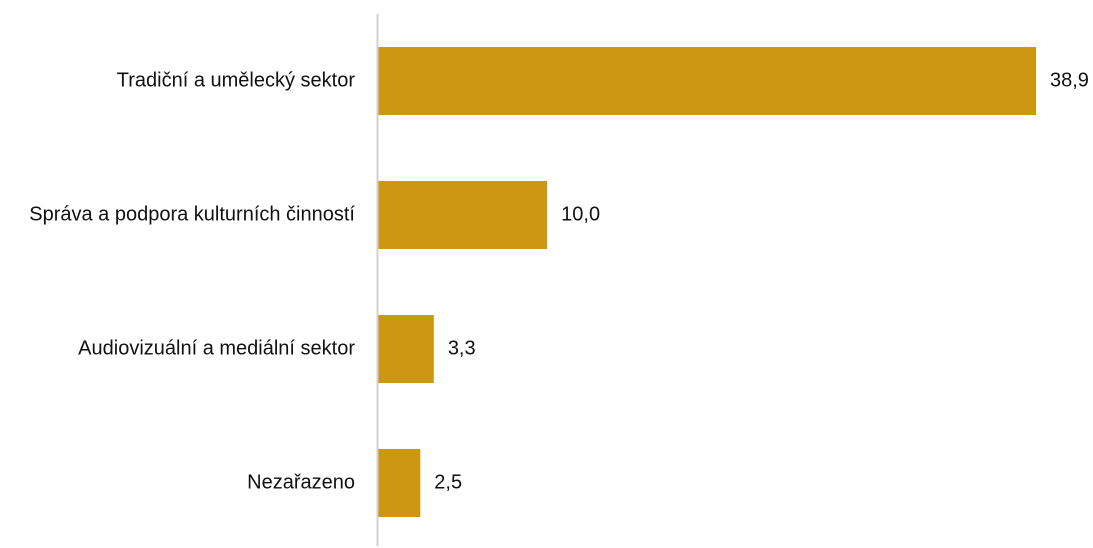  What do you see at coordinates (1069, 80) in the screenshot?
I see `value-label-0: 38,9` at bounding box center [1069, 80].